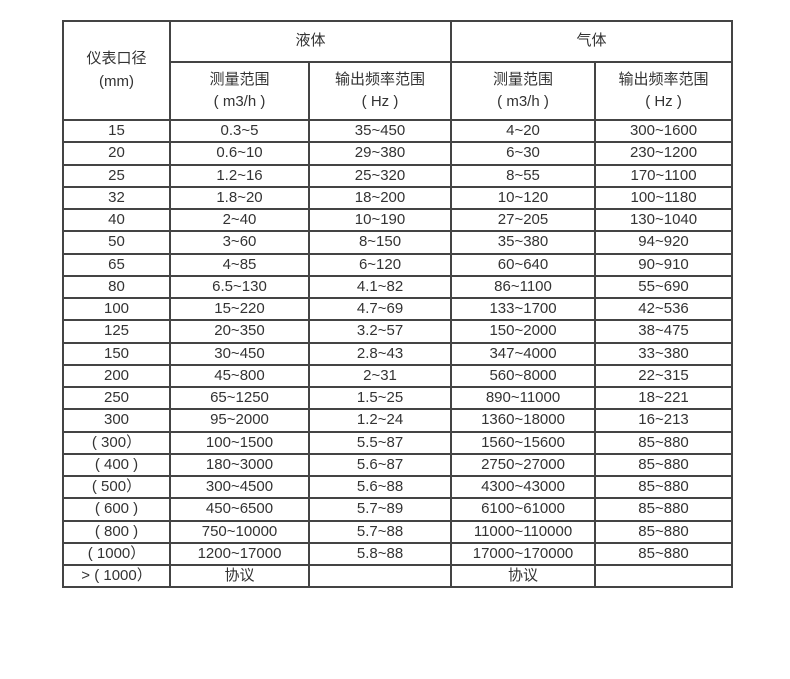 This screenshot has width=790, height=679. Describe the element at coordinates (523, 554) in the screenshot. I see `table-cell: 17000~170000` at that location.